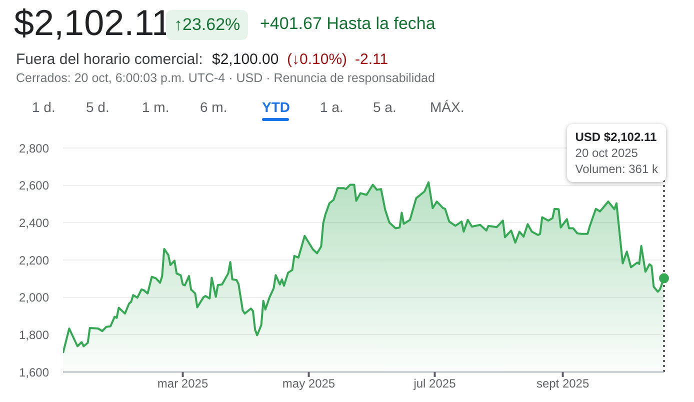 The height and width of the screenshot is (402, 694). Describe the element at coordinates (34, 148) in the screenshot. I see `y-tick-label: 2,800` at that location.